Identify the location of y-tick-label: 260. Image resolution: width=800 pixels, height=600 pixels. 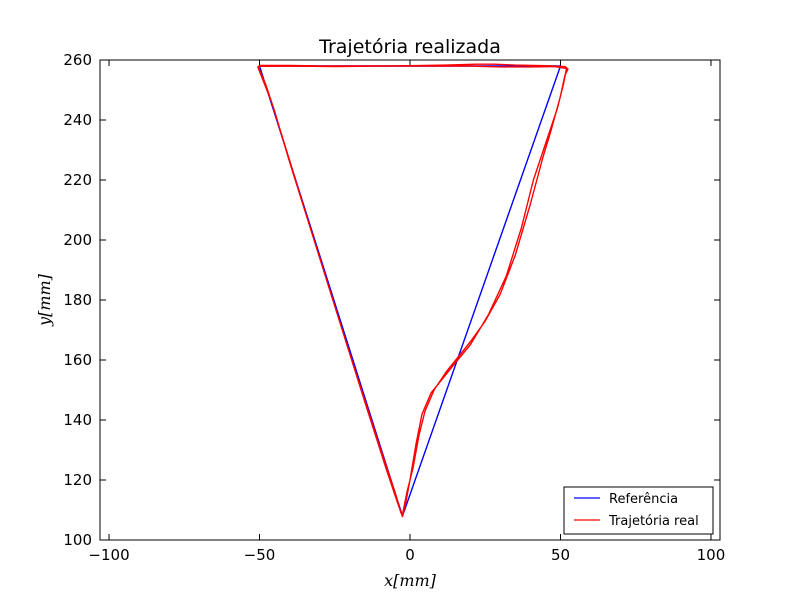
(77, 60).